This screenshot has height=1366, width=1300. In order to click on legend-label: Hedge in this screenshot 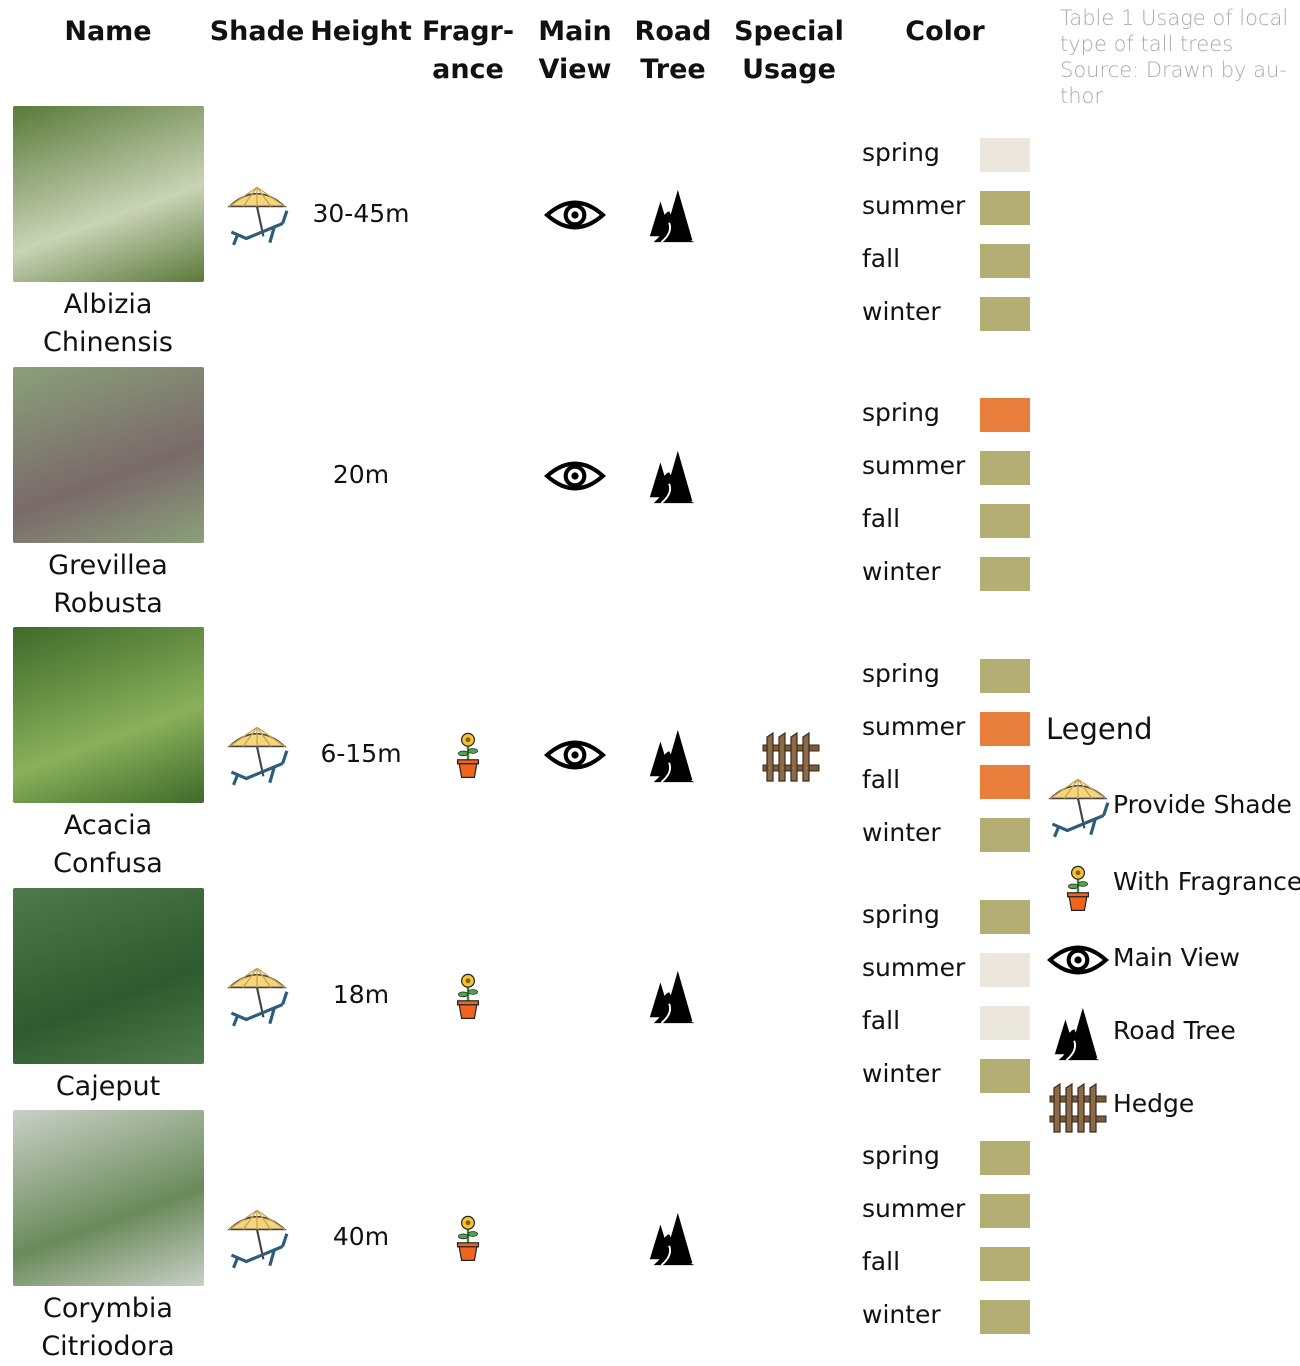, I will do `click(1154, 1103)`.